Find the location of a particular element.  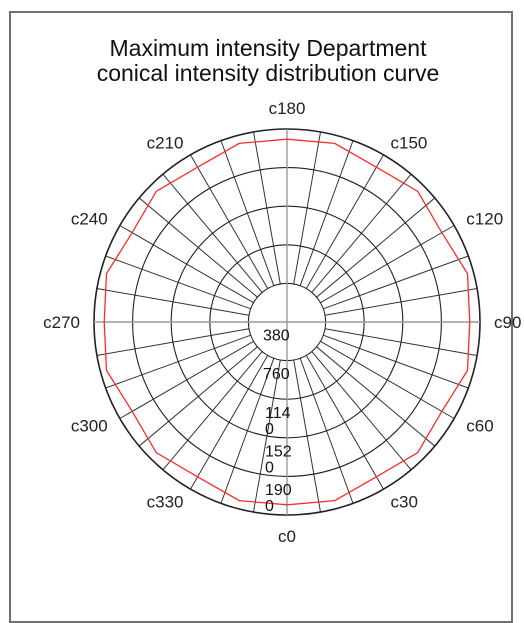

angle-label: c0 is located at coordinates (287, 536).